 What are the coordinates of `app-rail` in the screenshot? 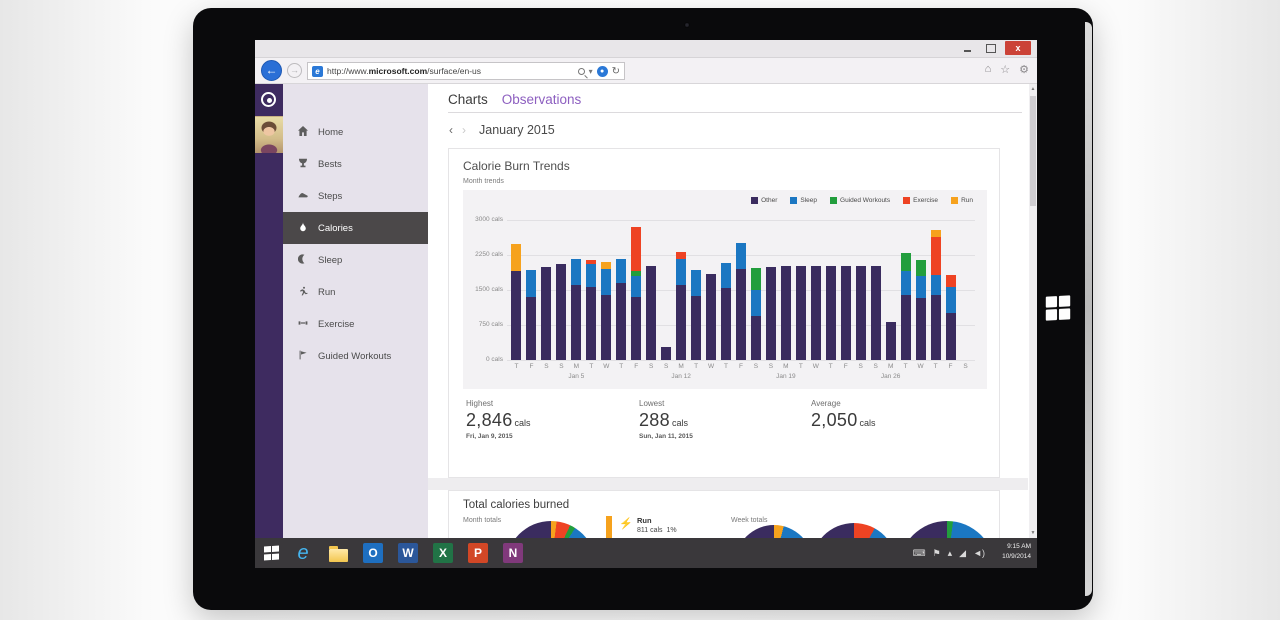 It's located at (269, 326).